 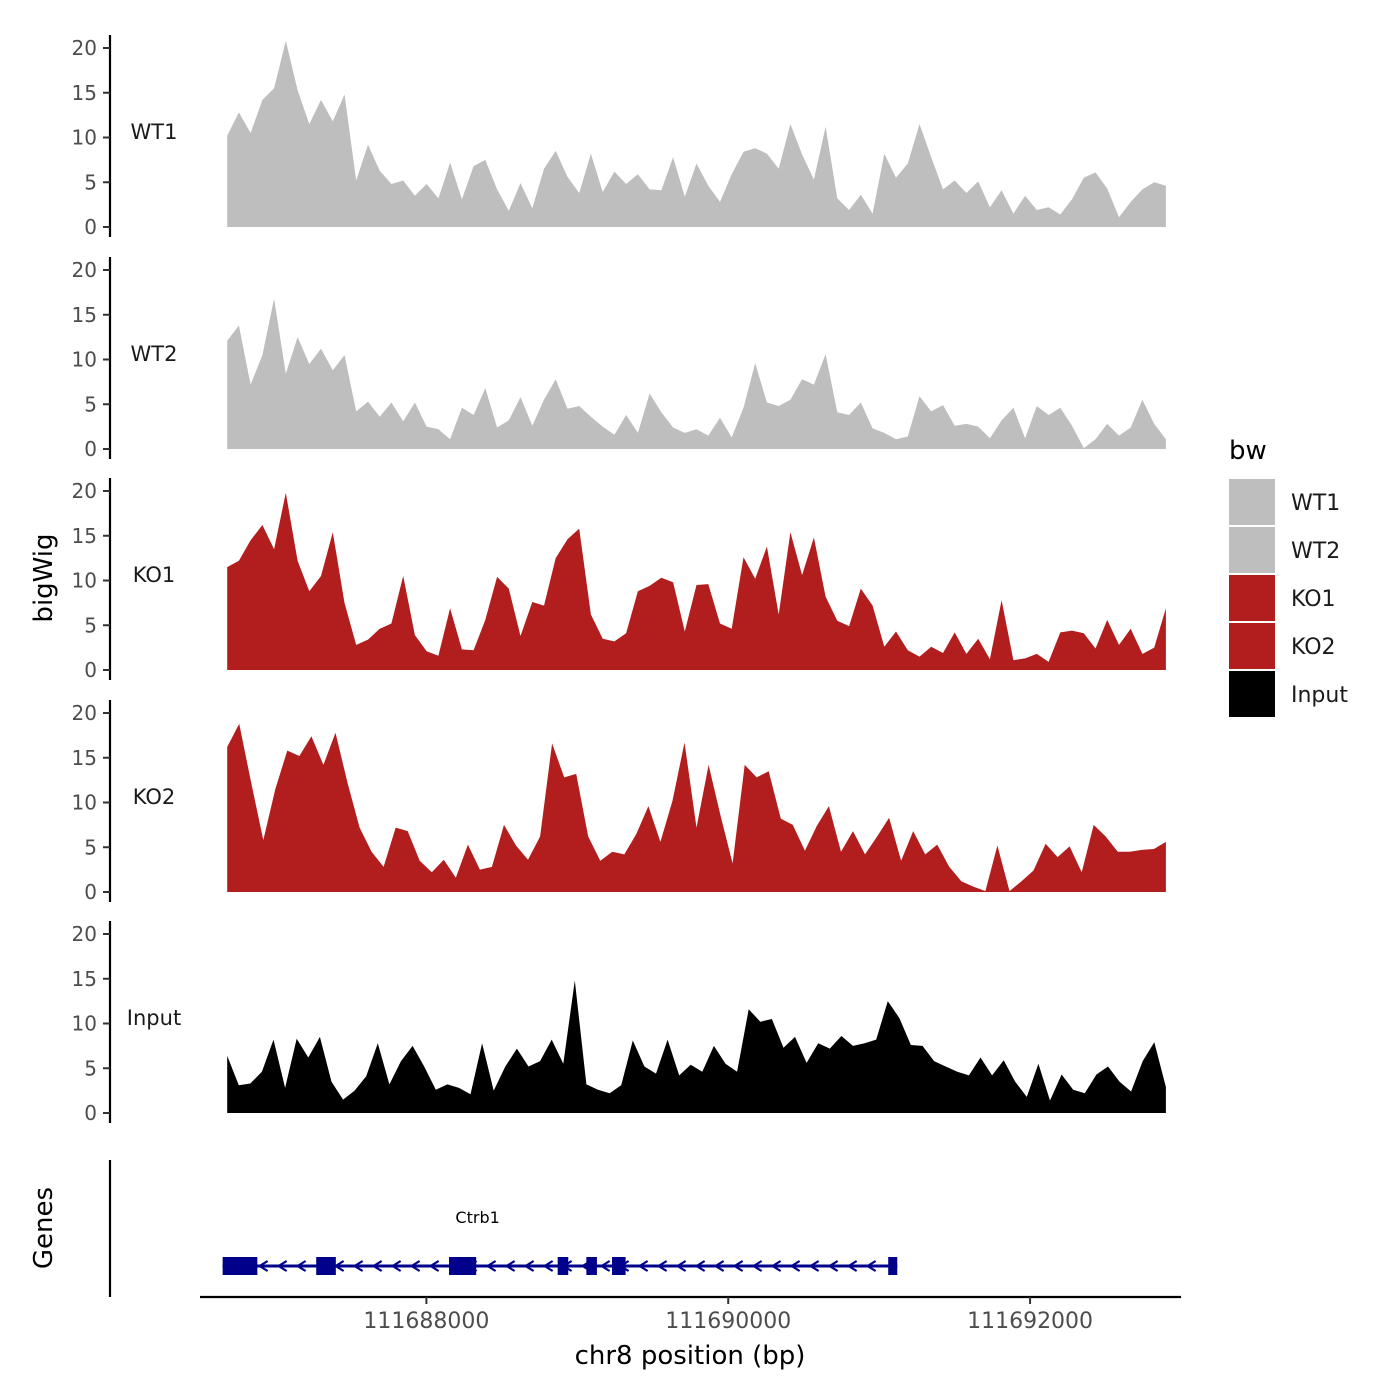 What do you see at coordinates (154, 1018) in the screenshot?
I see `track-label: Input` at bounding box center [154, 1018].